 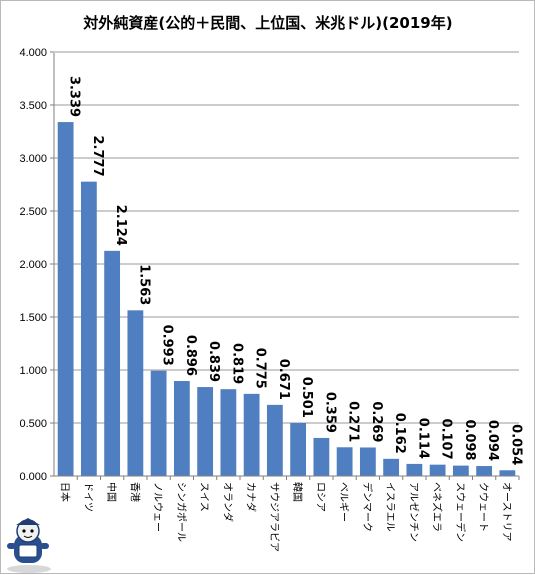 What do you see at coordinates (353, 421) in the screenshot?
I see `data-label: 0.271` at bounding box center [353, 421].